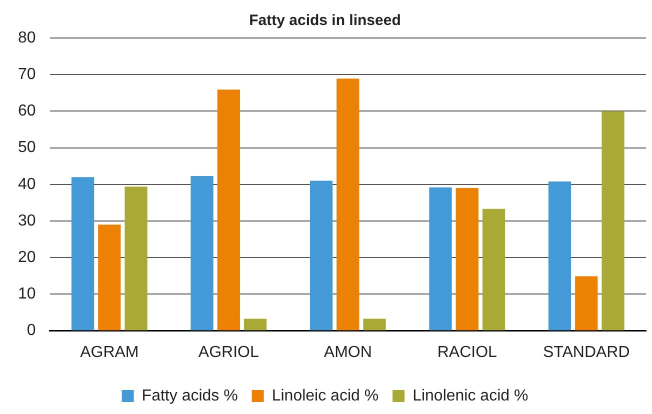 The image size is (652, 414). What do you see at coordinates (27, 184) in the screenshot?
I see `y-tick-label: 40` at bounding box center [27, 184].